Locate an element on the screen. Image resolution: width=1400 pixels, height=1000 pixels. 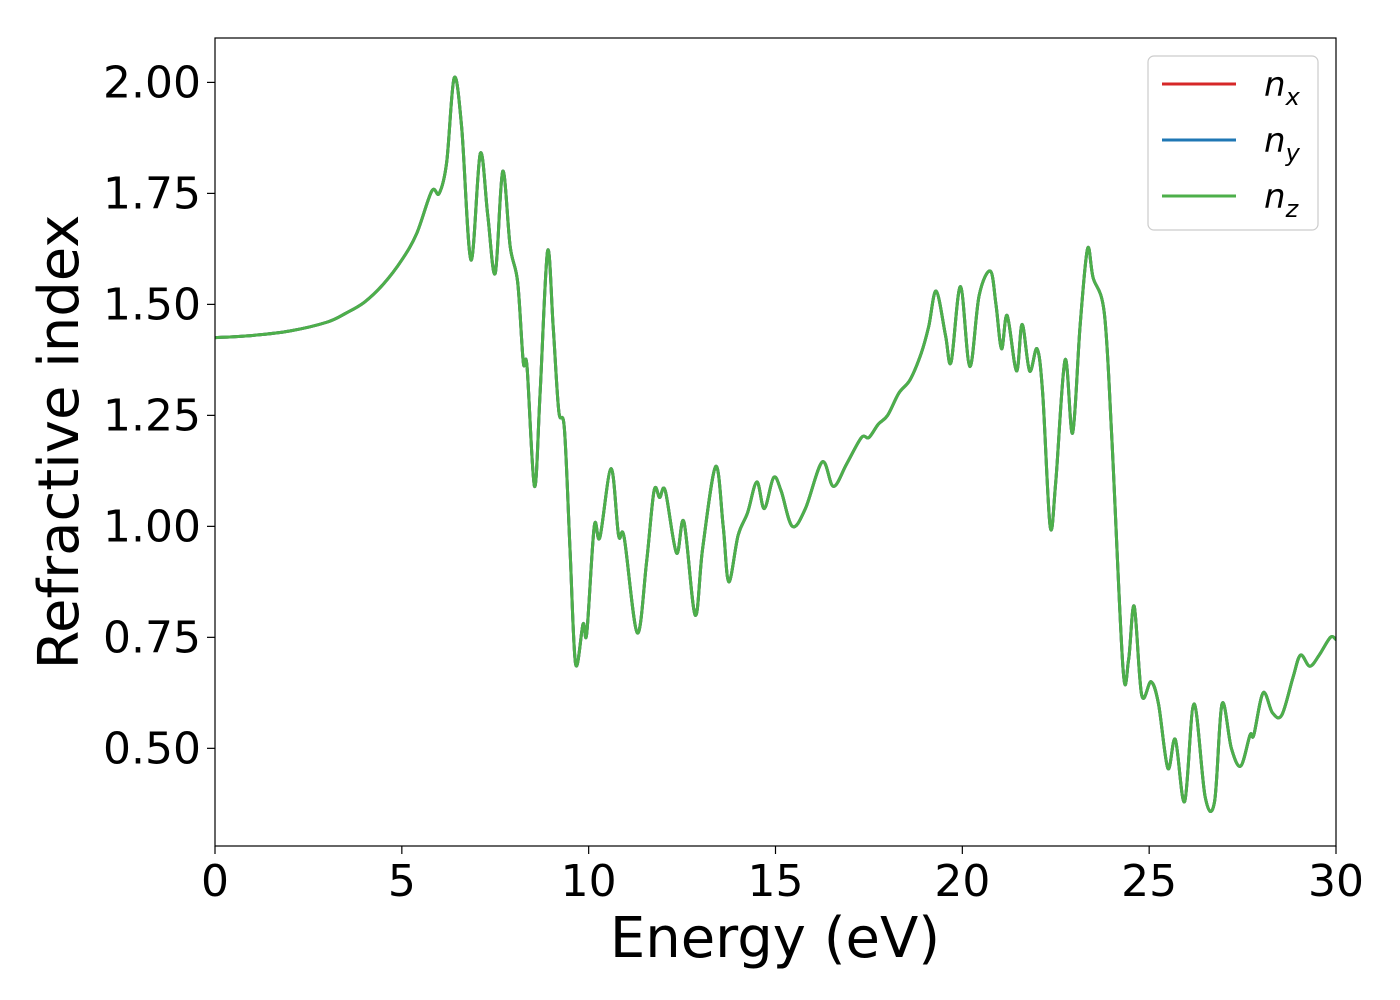
x-tick-label: 30 is located at coordinates (1336, 881).